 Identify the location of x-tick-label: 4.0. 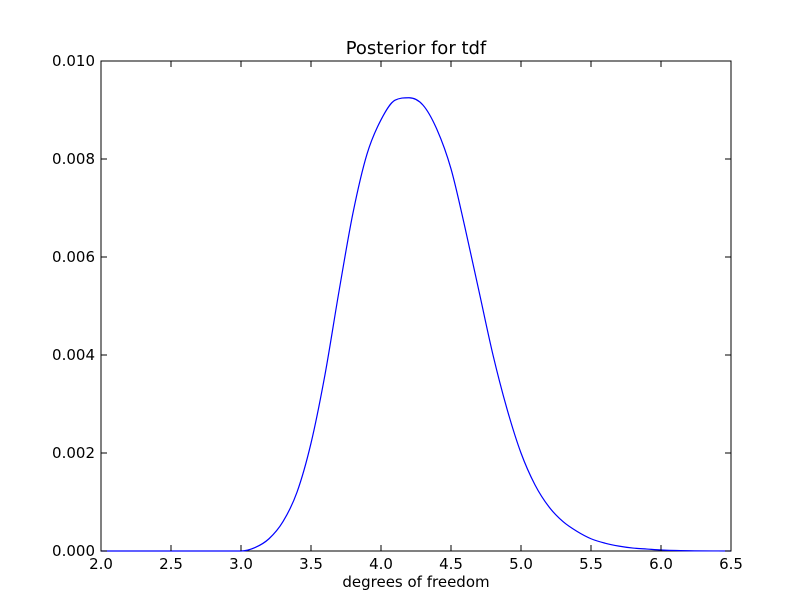
(381, 564).